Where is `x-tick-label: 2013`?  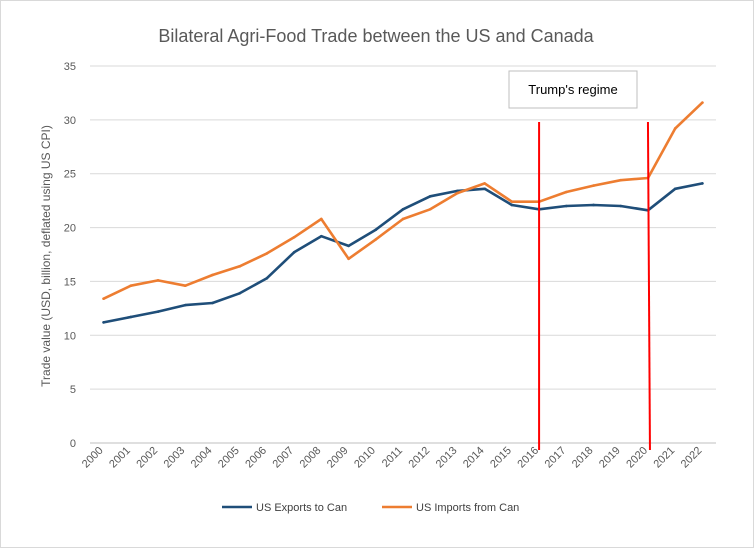 x-tick-label: 2013 is located at coordinates (447, 458).